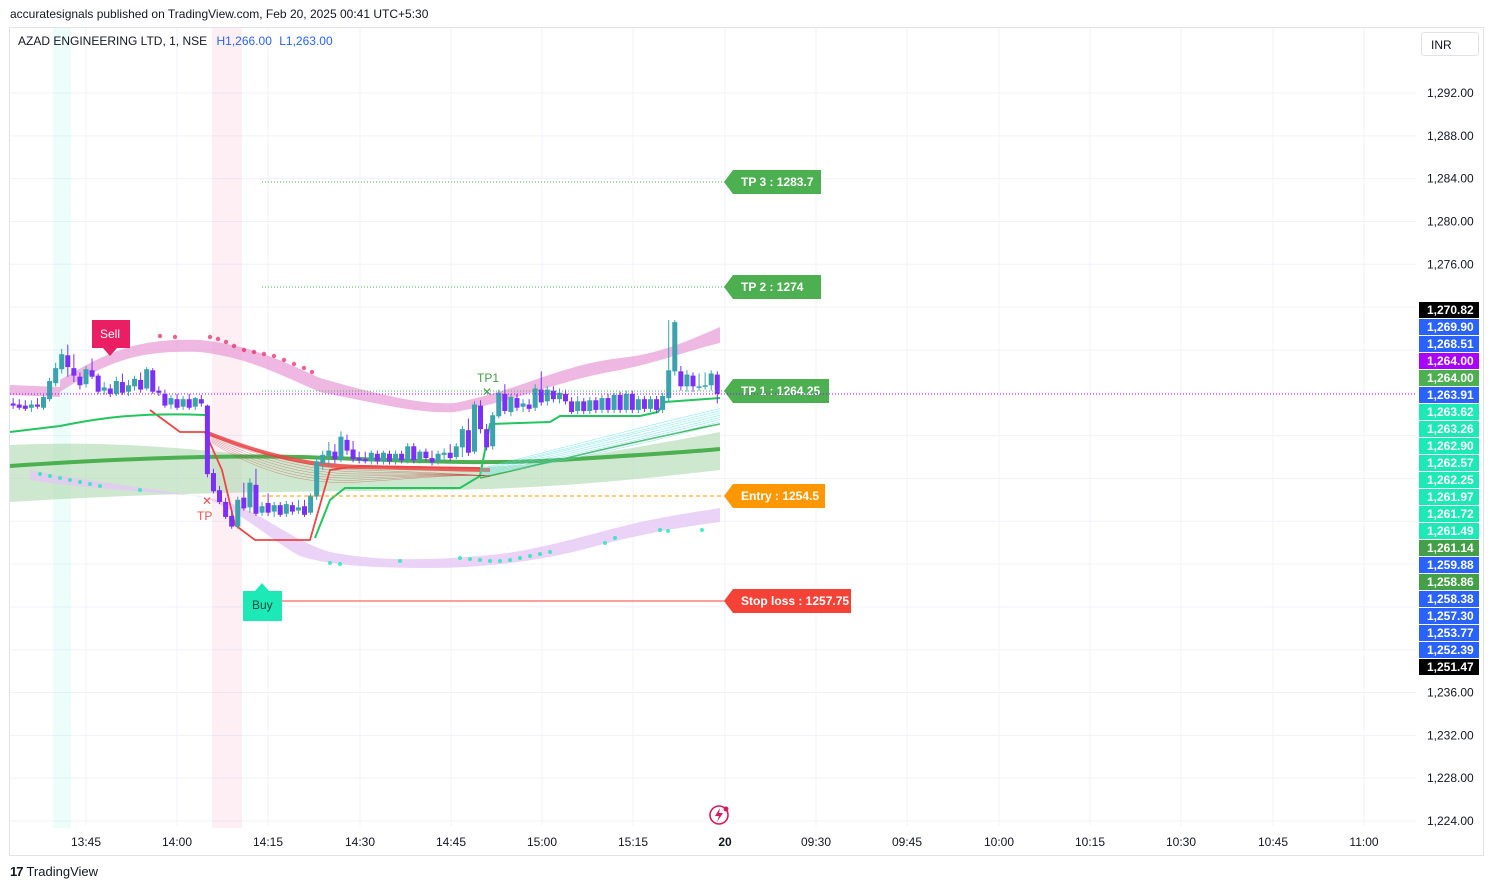  I want to click on price-tick-label: 1,280.00, so click(1450, 221).